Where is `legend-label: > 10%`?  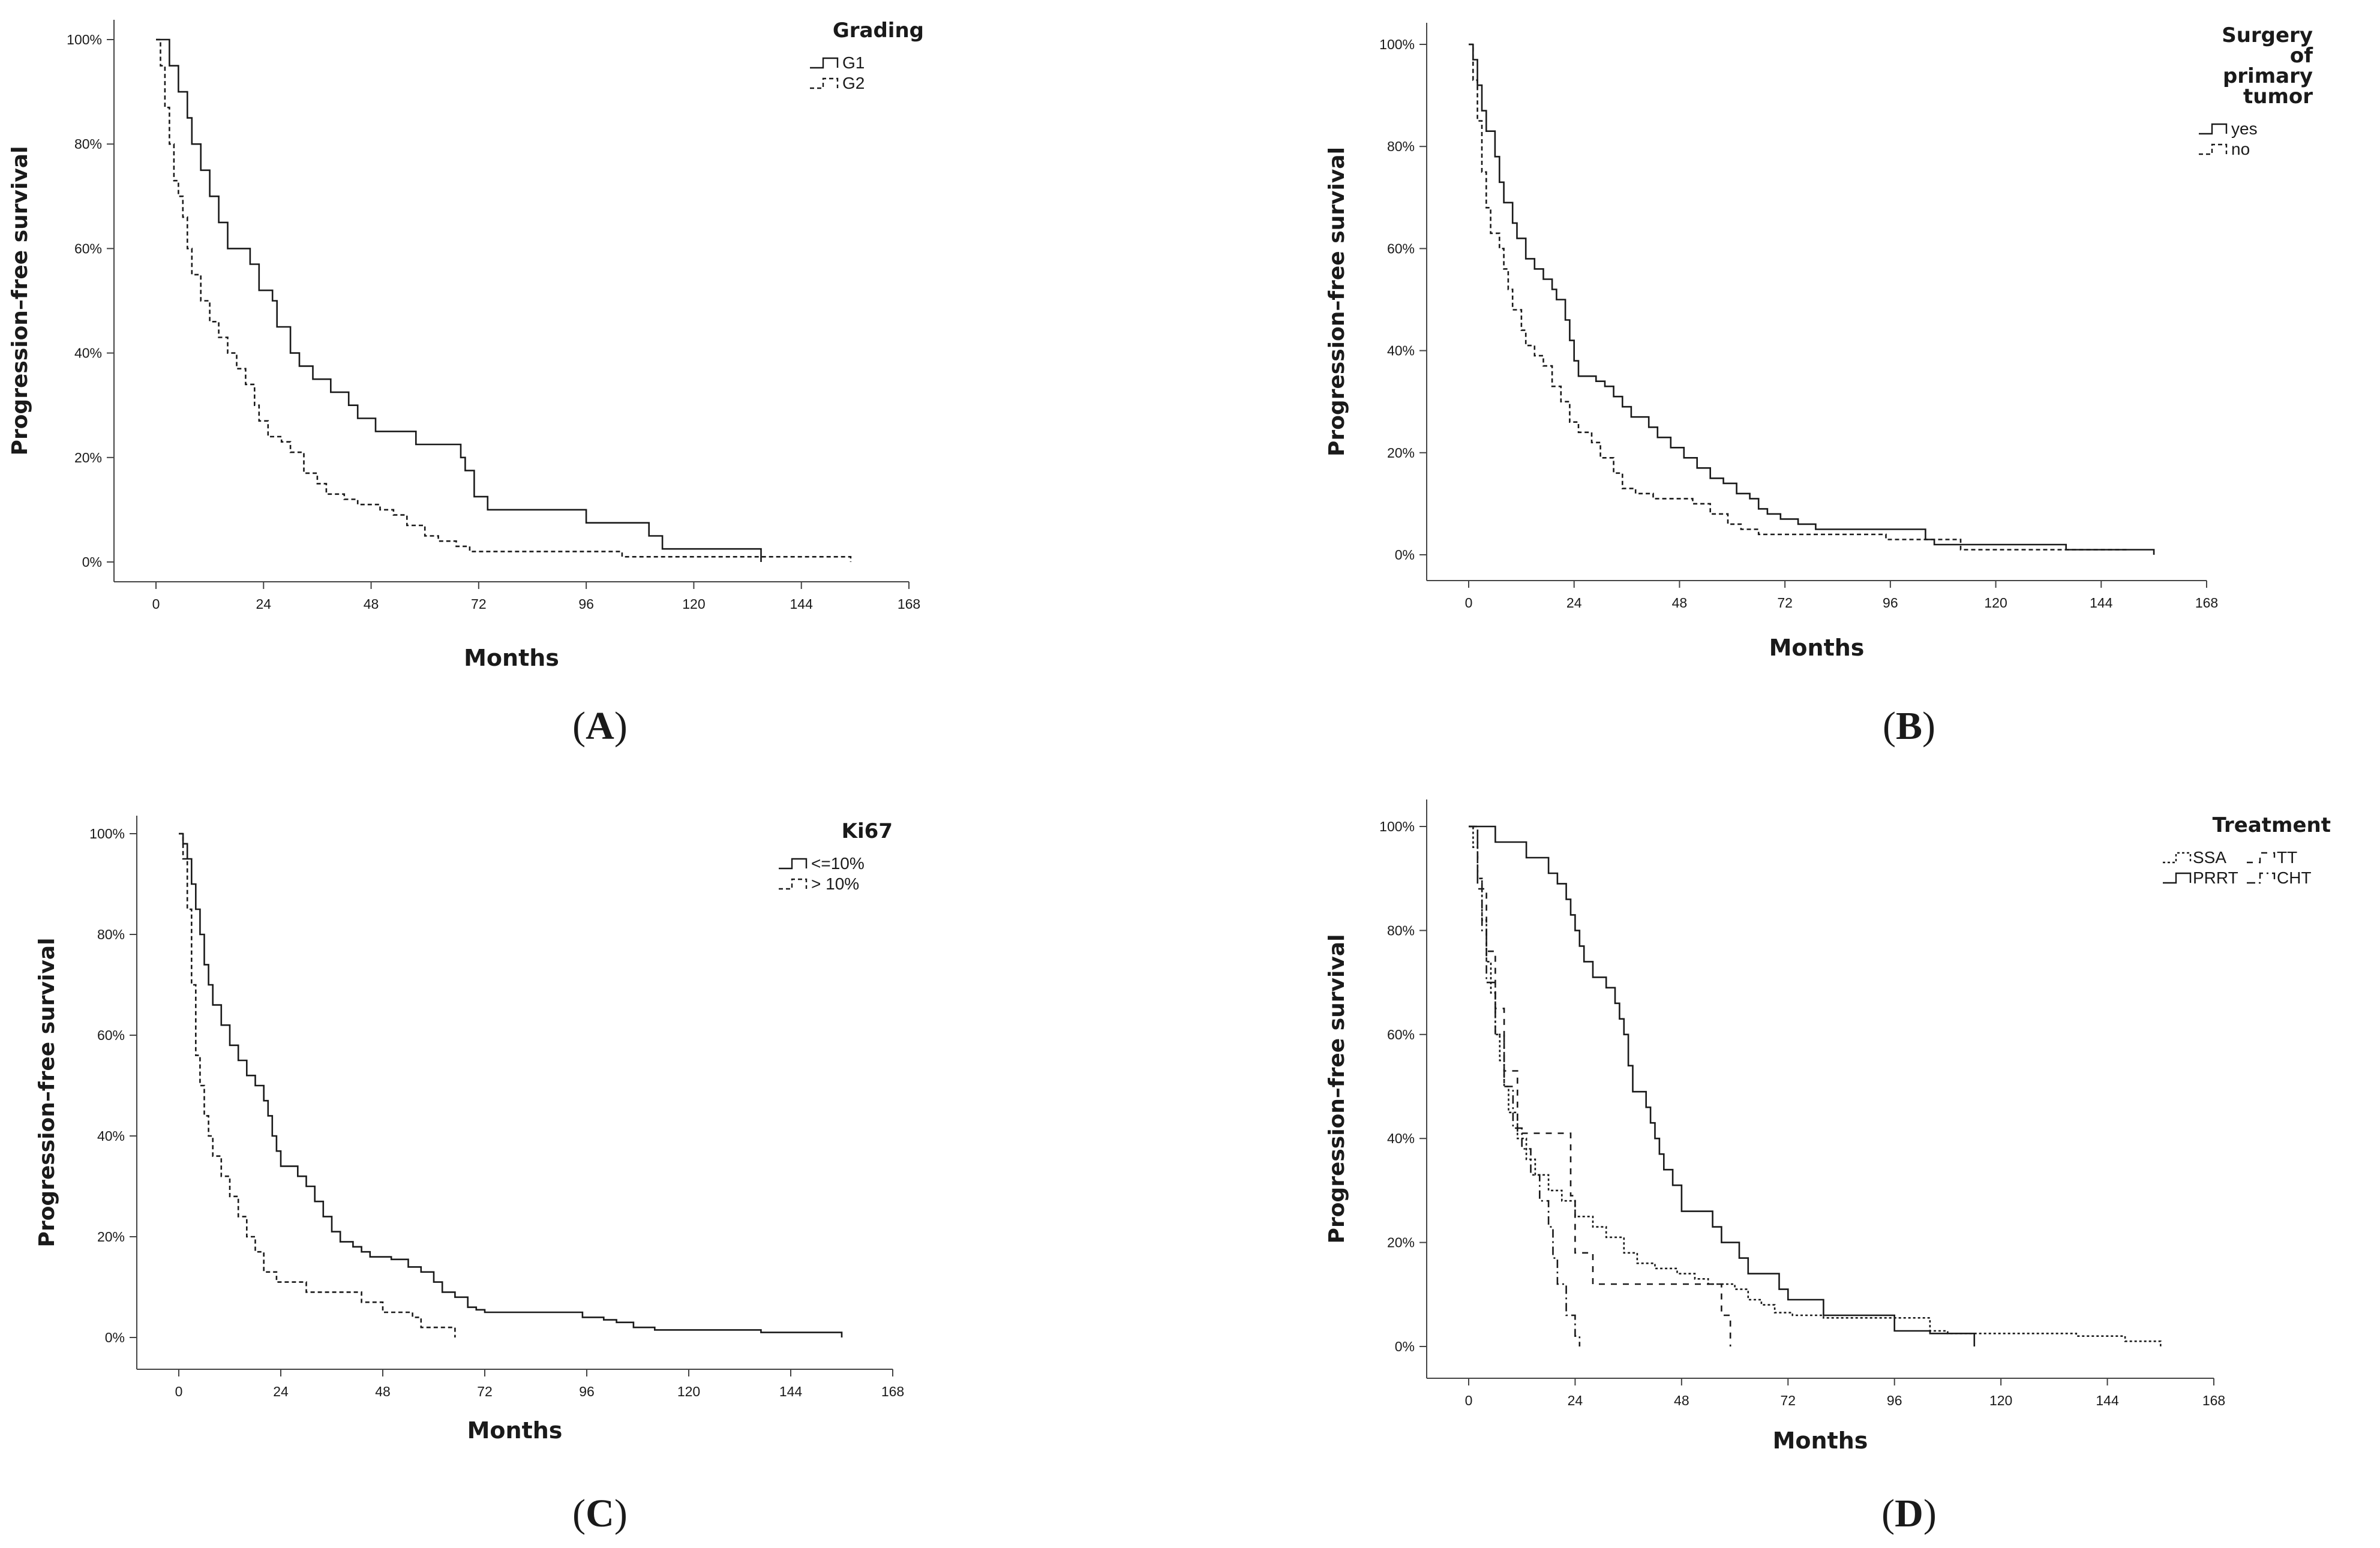
legend-label: > 10% is located at coordinates (835, 884).